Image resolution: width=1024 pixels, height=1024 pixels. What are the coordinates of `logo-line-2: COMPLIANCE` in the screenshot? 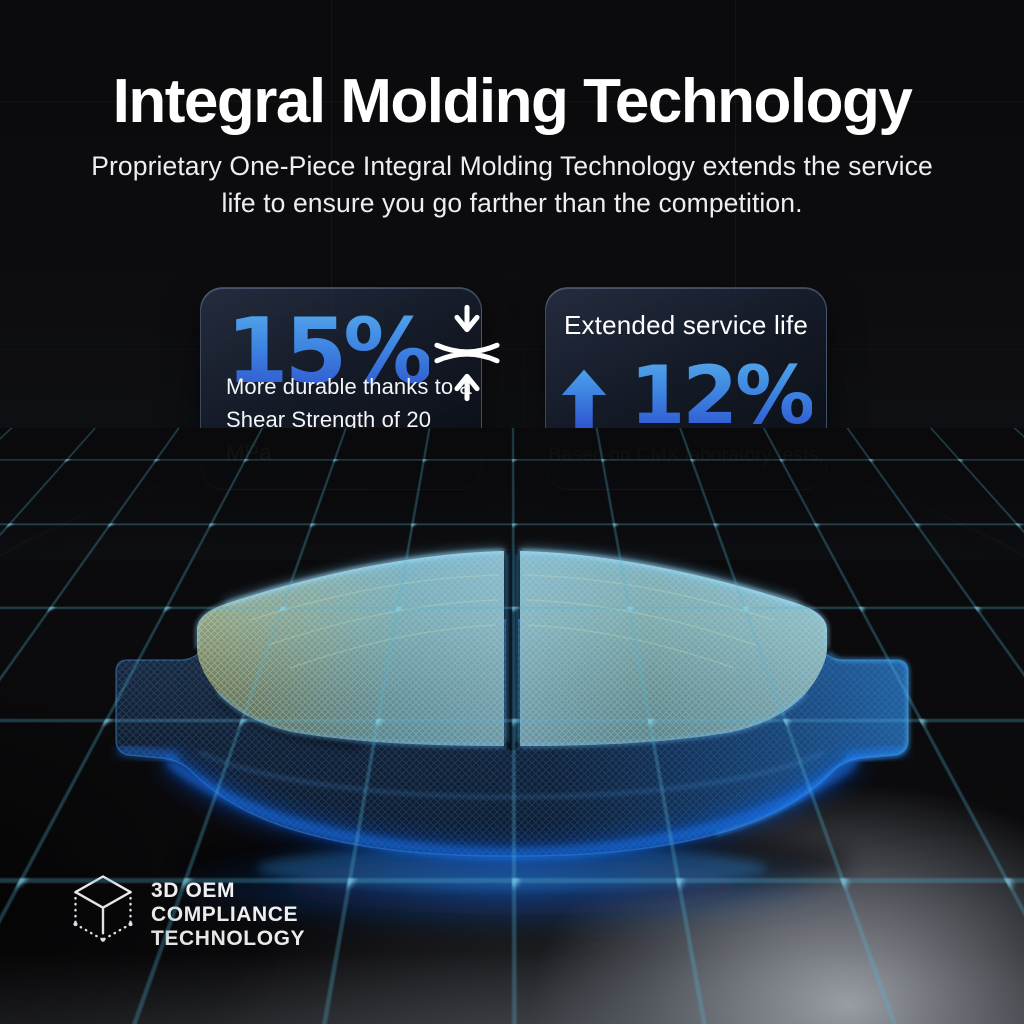 It's located at (225, 914).